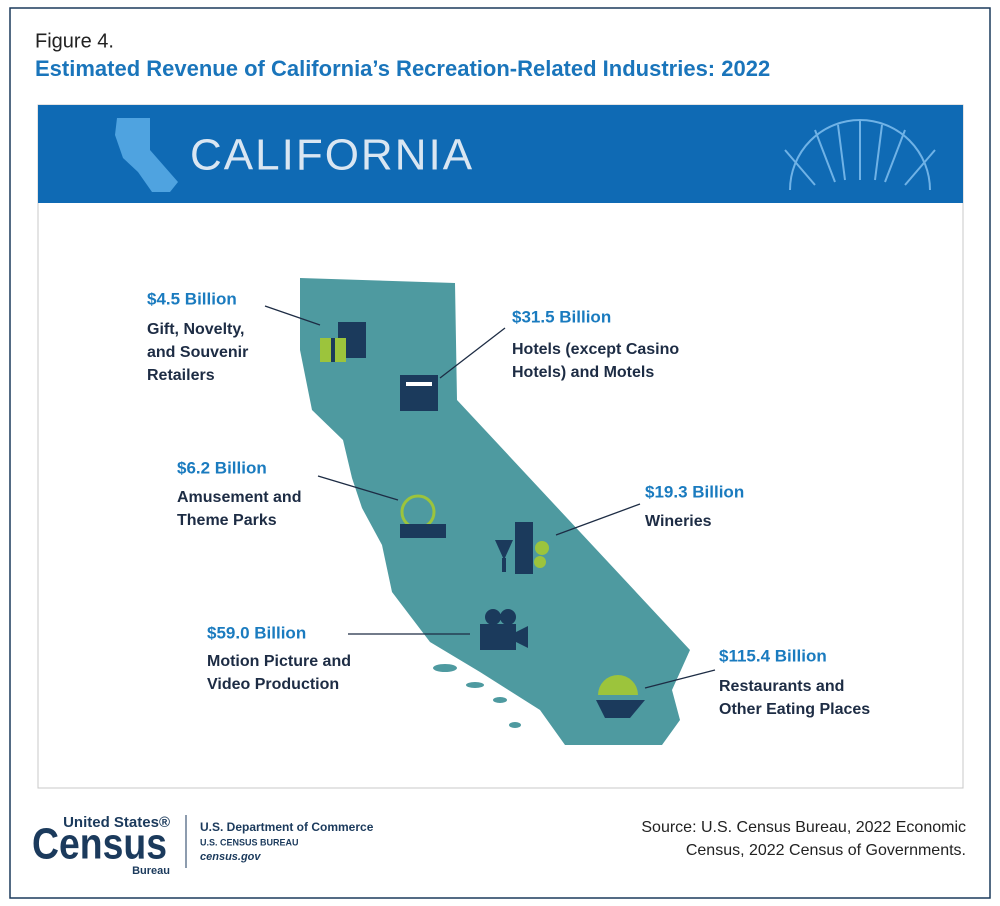 The width and height of the screenshot is (1000, 906). What do you see at coordinates (504, 629) in the screenshot?
I see `icon-camera` at bounding box center [504, 629].